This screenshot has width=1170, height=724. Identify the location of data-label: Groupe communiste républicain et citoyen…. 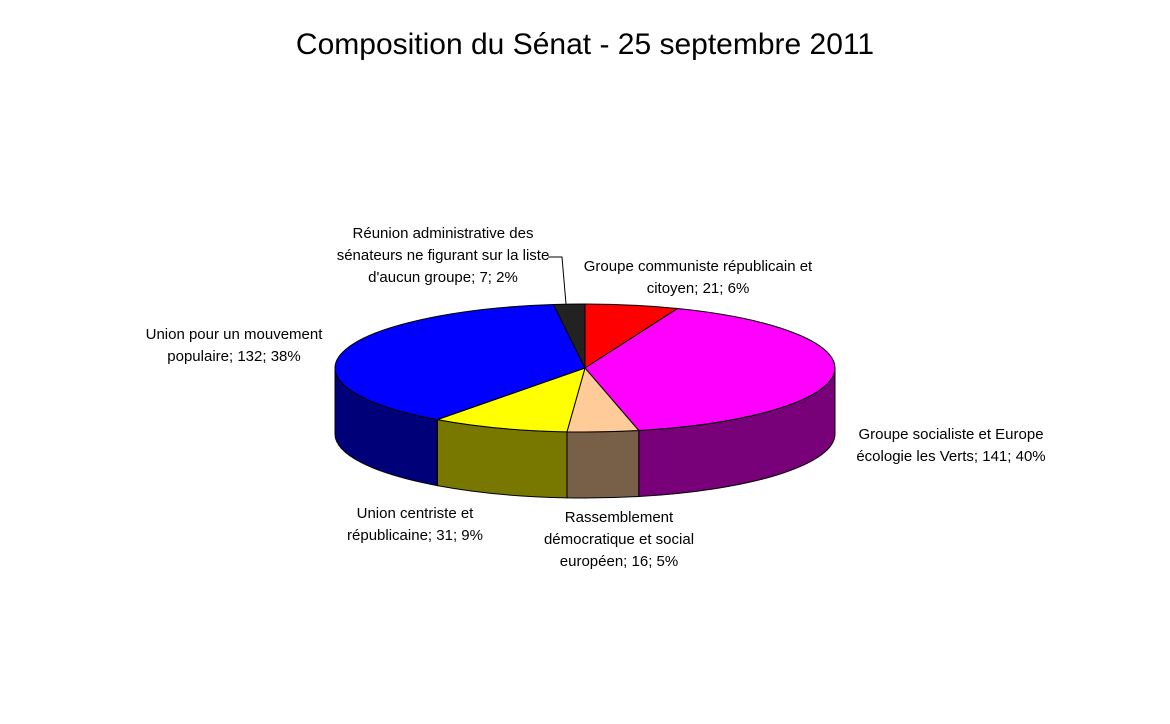
(698, 277).